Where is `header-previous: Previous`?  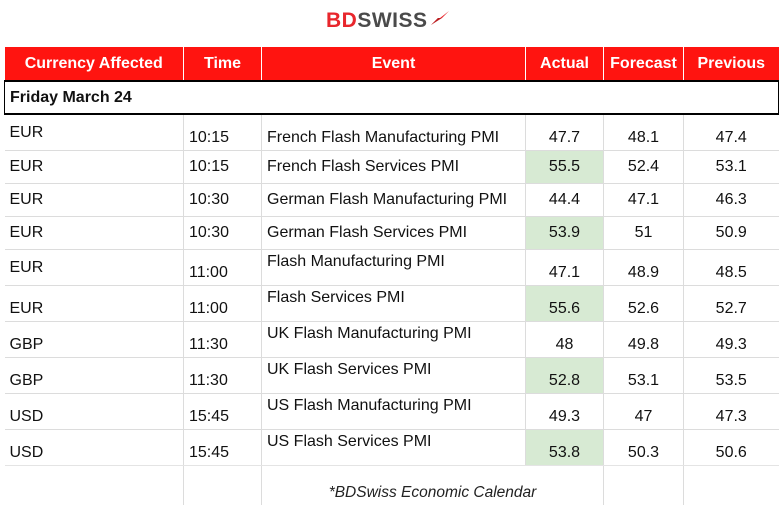
header-previous: Previous is located at coordinates (731, 64).